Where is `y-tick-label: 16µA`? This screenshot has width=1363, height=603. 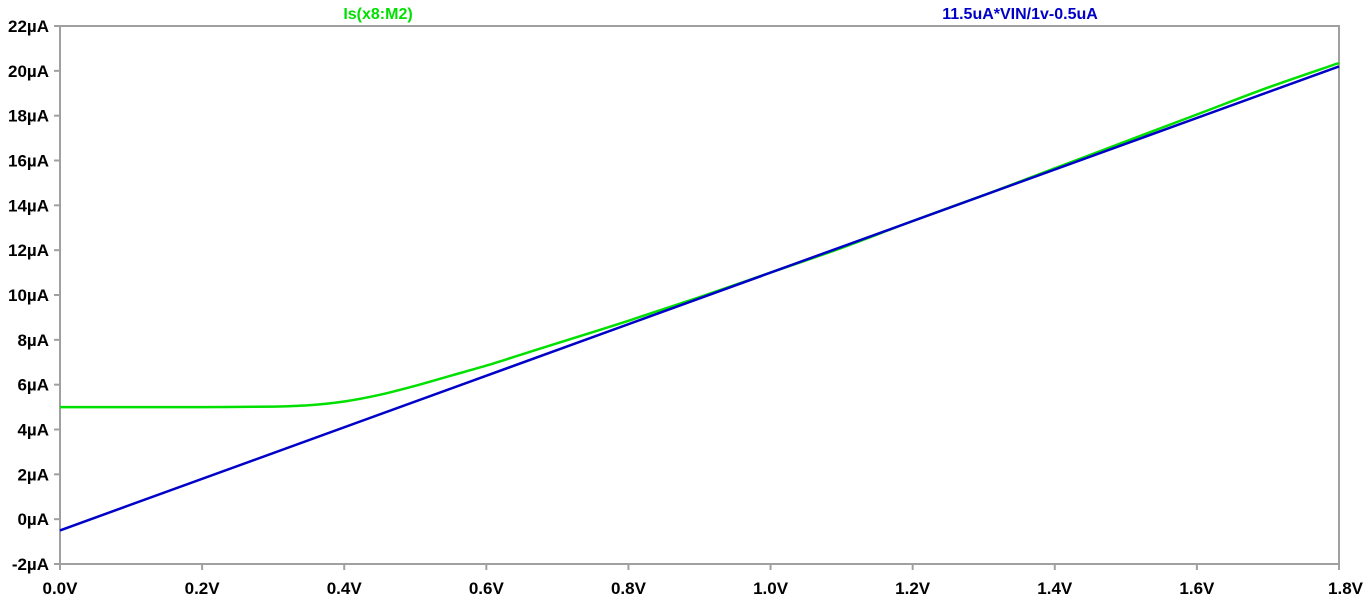 y-tick-label: 16µA is located at coordinates (28, 161).